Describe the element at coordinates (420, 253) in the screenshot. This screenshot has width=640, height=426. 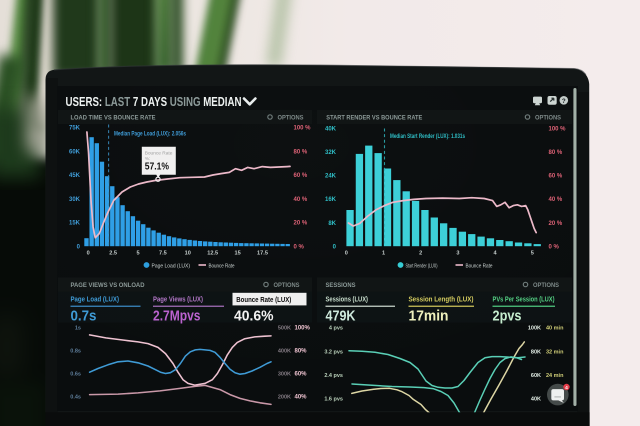
I see `svg-text: 2` at that location.